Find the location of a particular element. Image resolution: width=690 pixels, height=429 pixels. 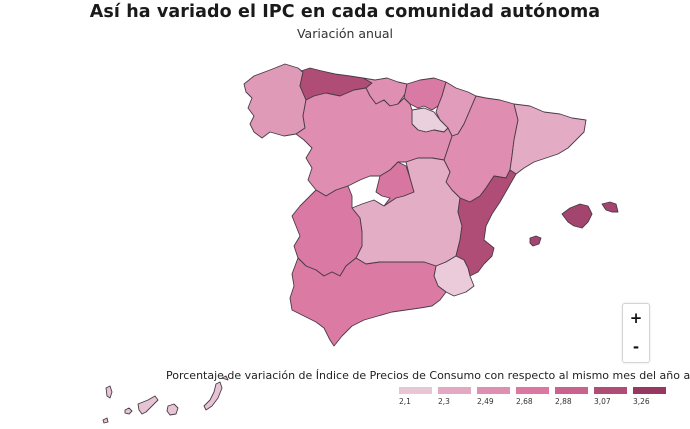

legend-bin: 2,49 is located at coordinates (493, 396).